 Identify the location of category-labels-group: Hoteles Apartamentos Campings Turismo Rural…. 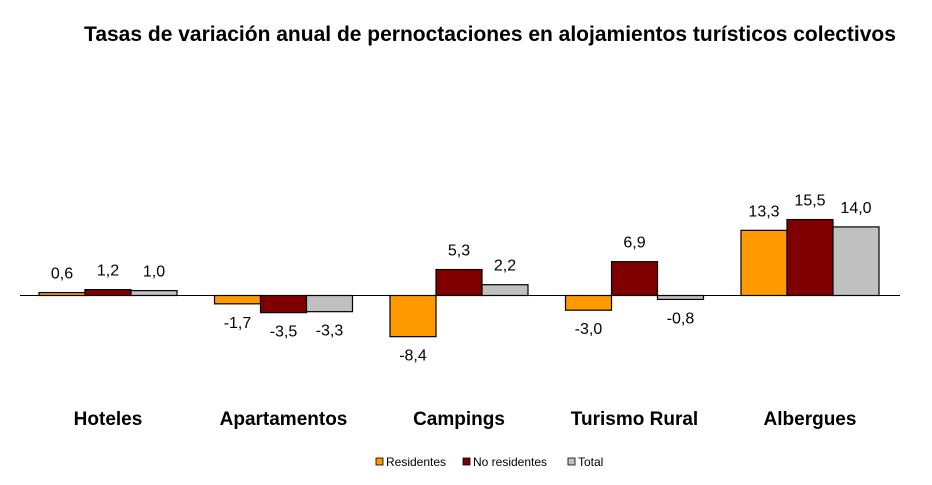
(465, 419).